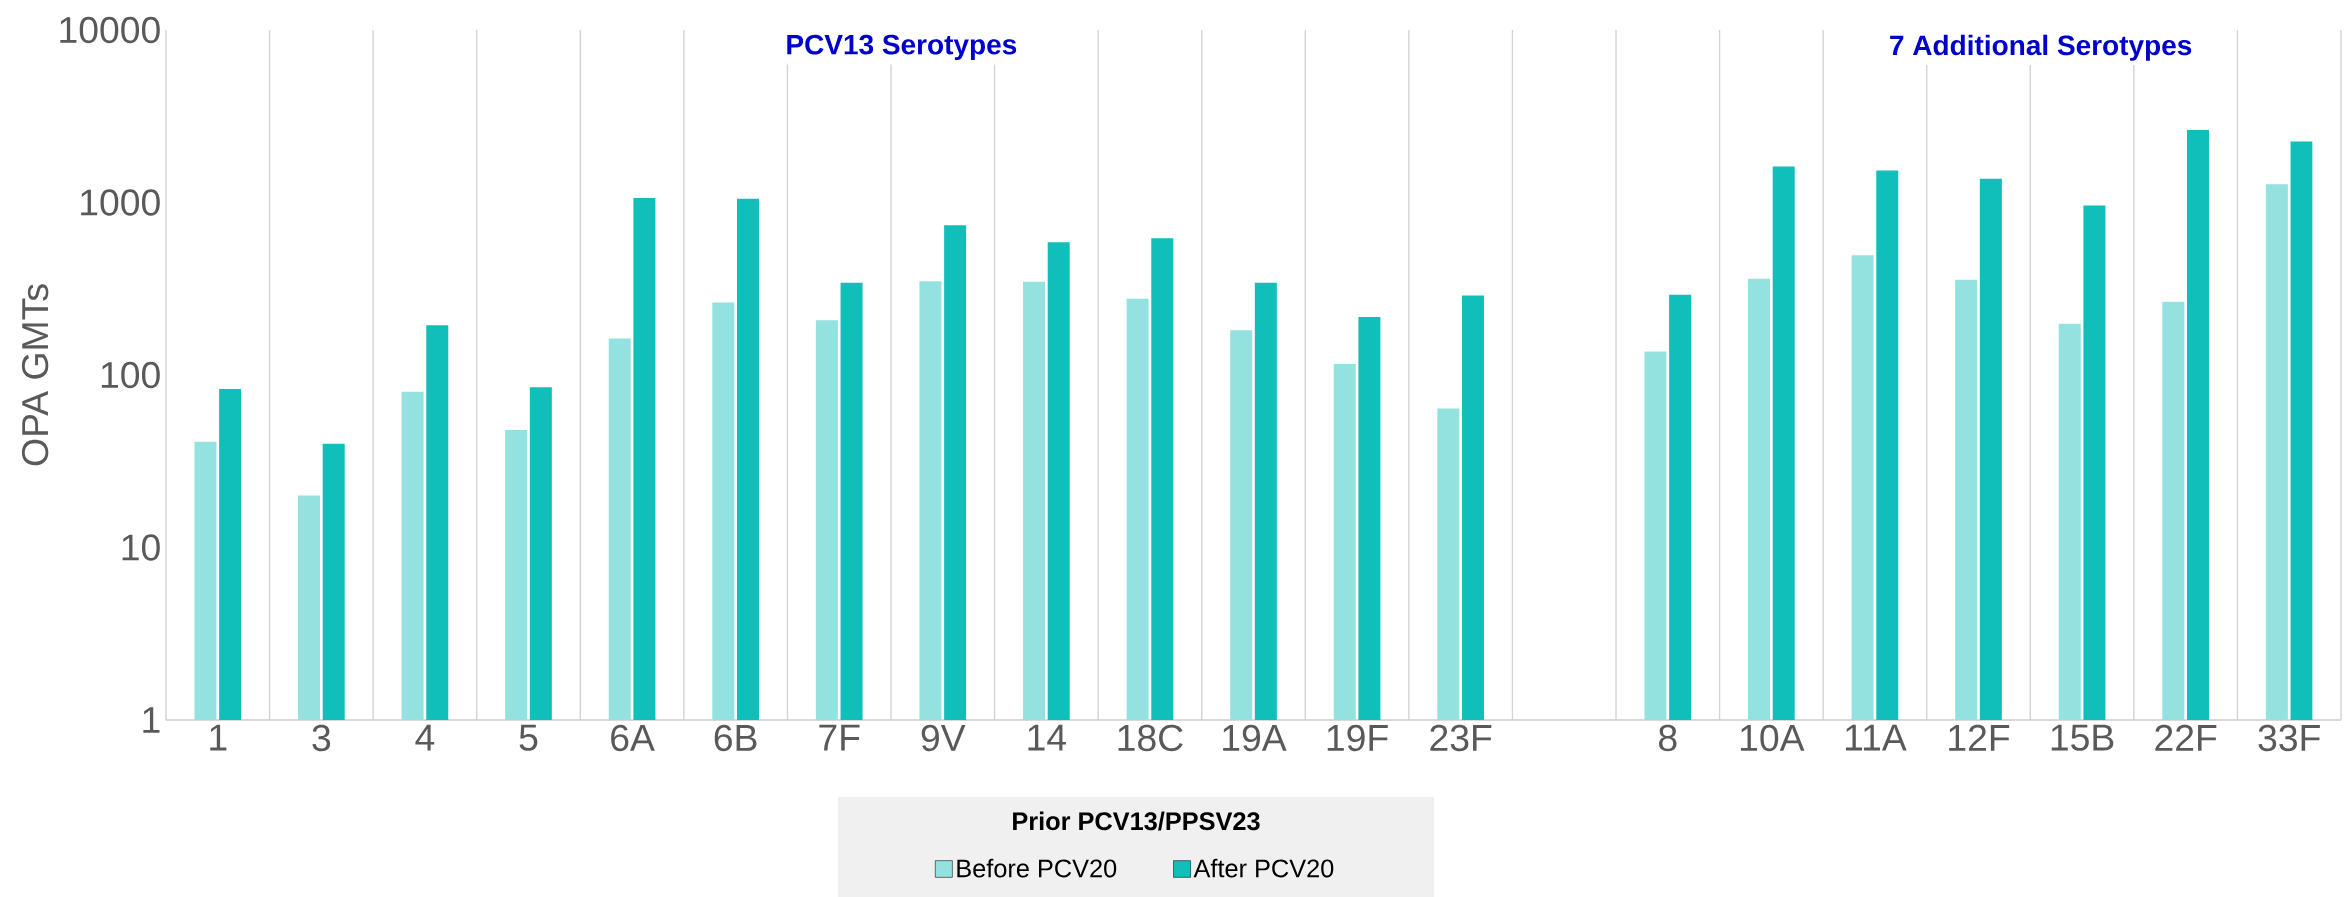 This screenshot has width=2344, height=897. Describe the element at coordinates (2041, 47) in the screenshot. I see `annotation: 7 Additional Serotypes` at that location.